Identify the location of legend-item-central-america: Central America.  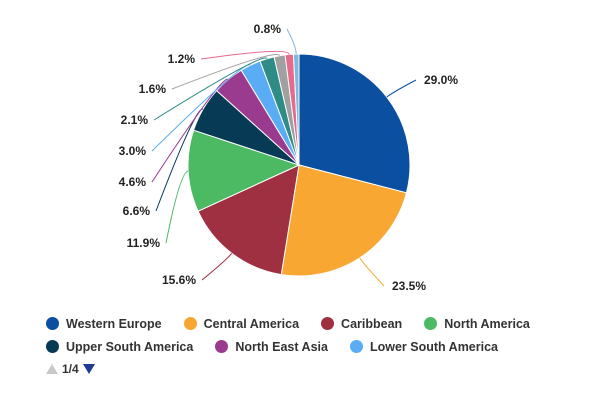
(241, 323).